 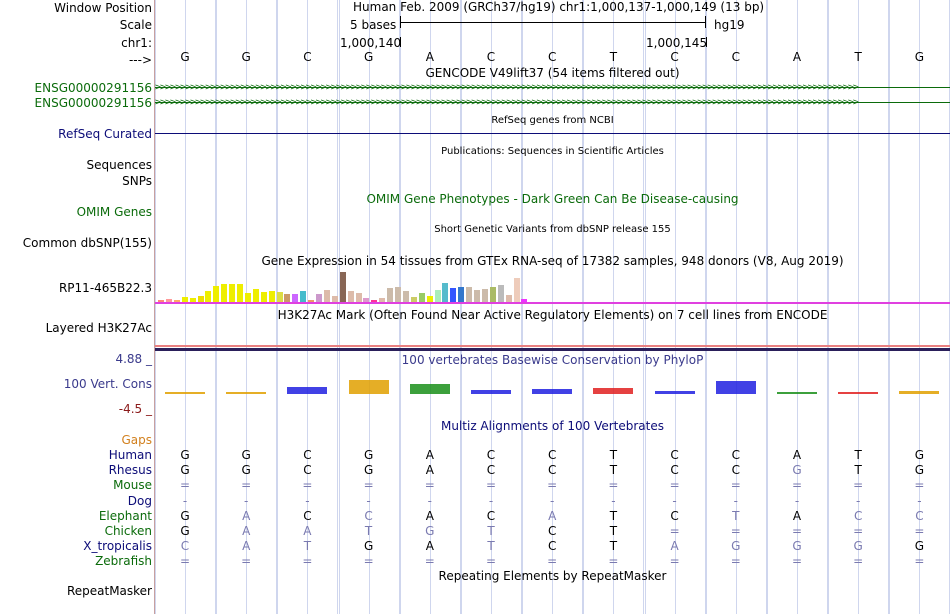 What do you see at coordinates (93, 88) in the screenshot?
I see `label-gene-ensg-1: ENSG00000291156` at bounding box center [93, 88].